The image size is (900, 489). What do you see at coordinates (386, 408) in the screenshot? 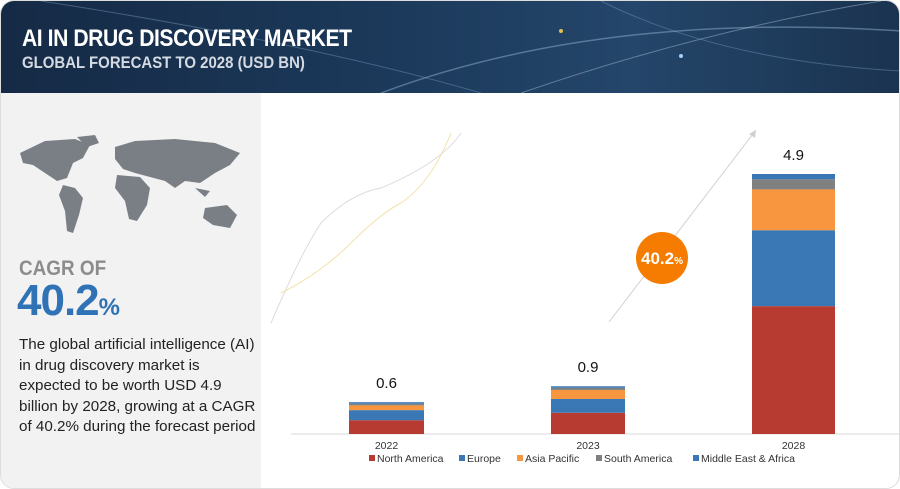
I see `bar-segment-asia-pacific-2022` at bounding box center [386, 408].